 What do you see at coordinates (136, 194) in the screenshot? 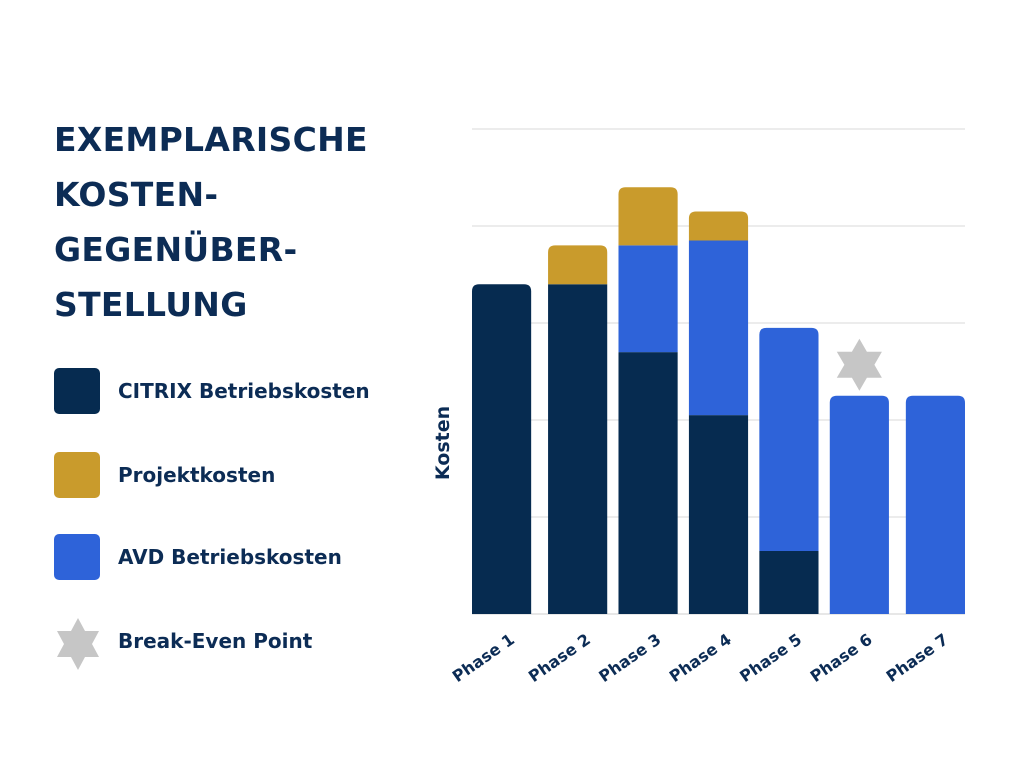
I see `title-line: KOSTEN-` at bounding box center [136, 194].